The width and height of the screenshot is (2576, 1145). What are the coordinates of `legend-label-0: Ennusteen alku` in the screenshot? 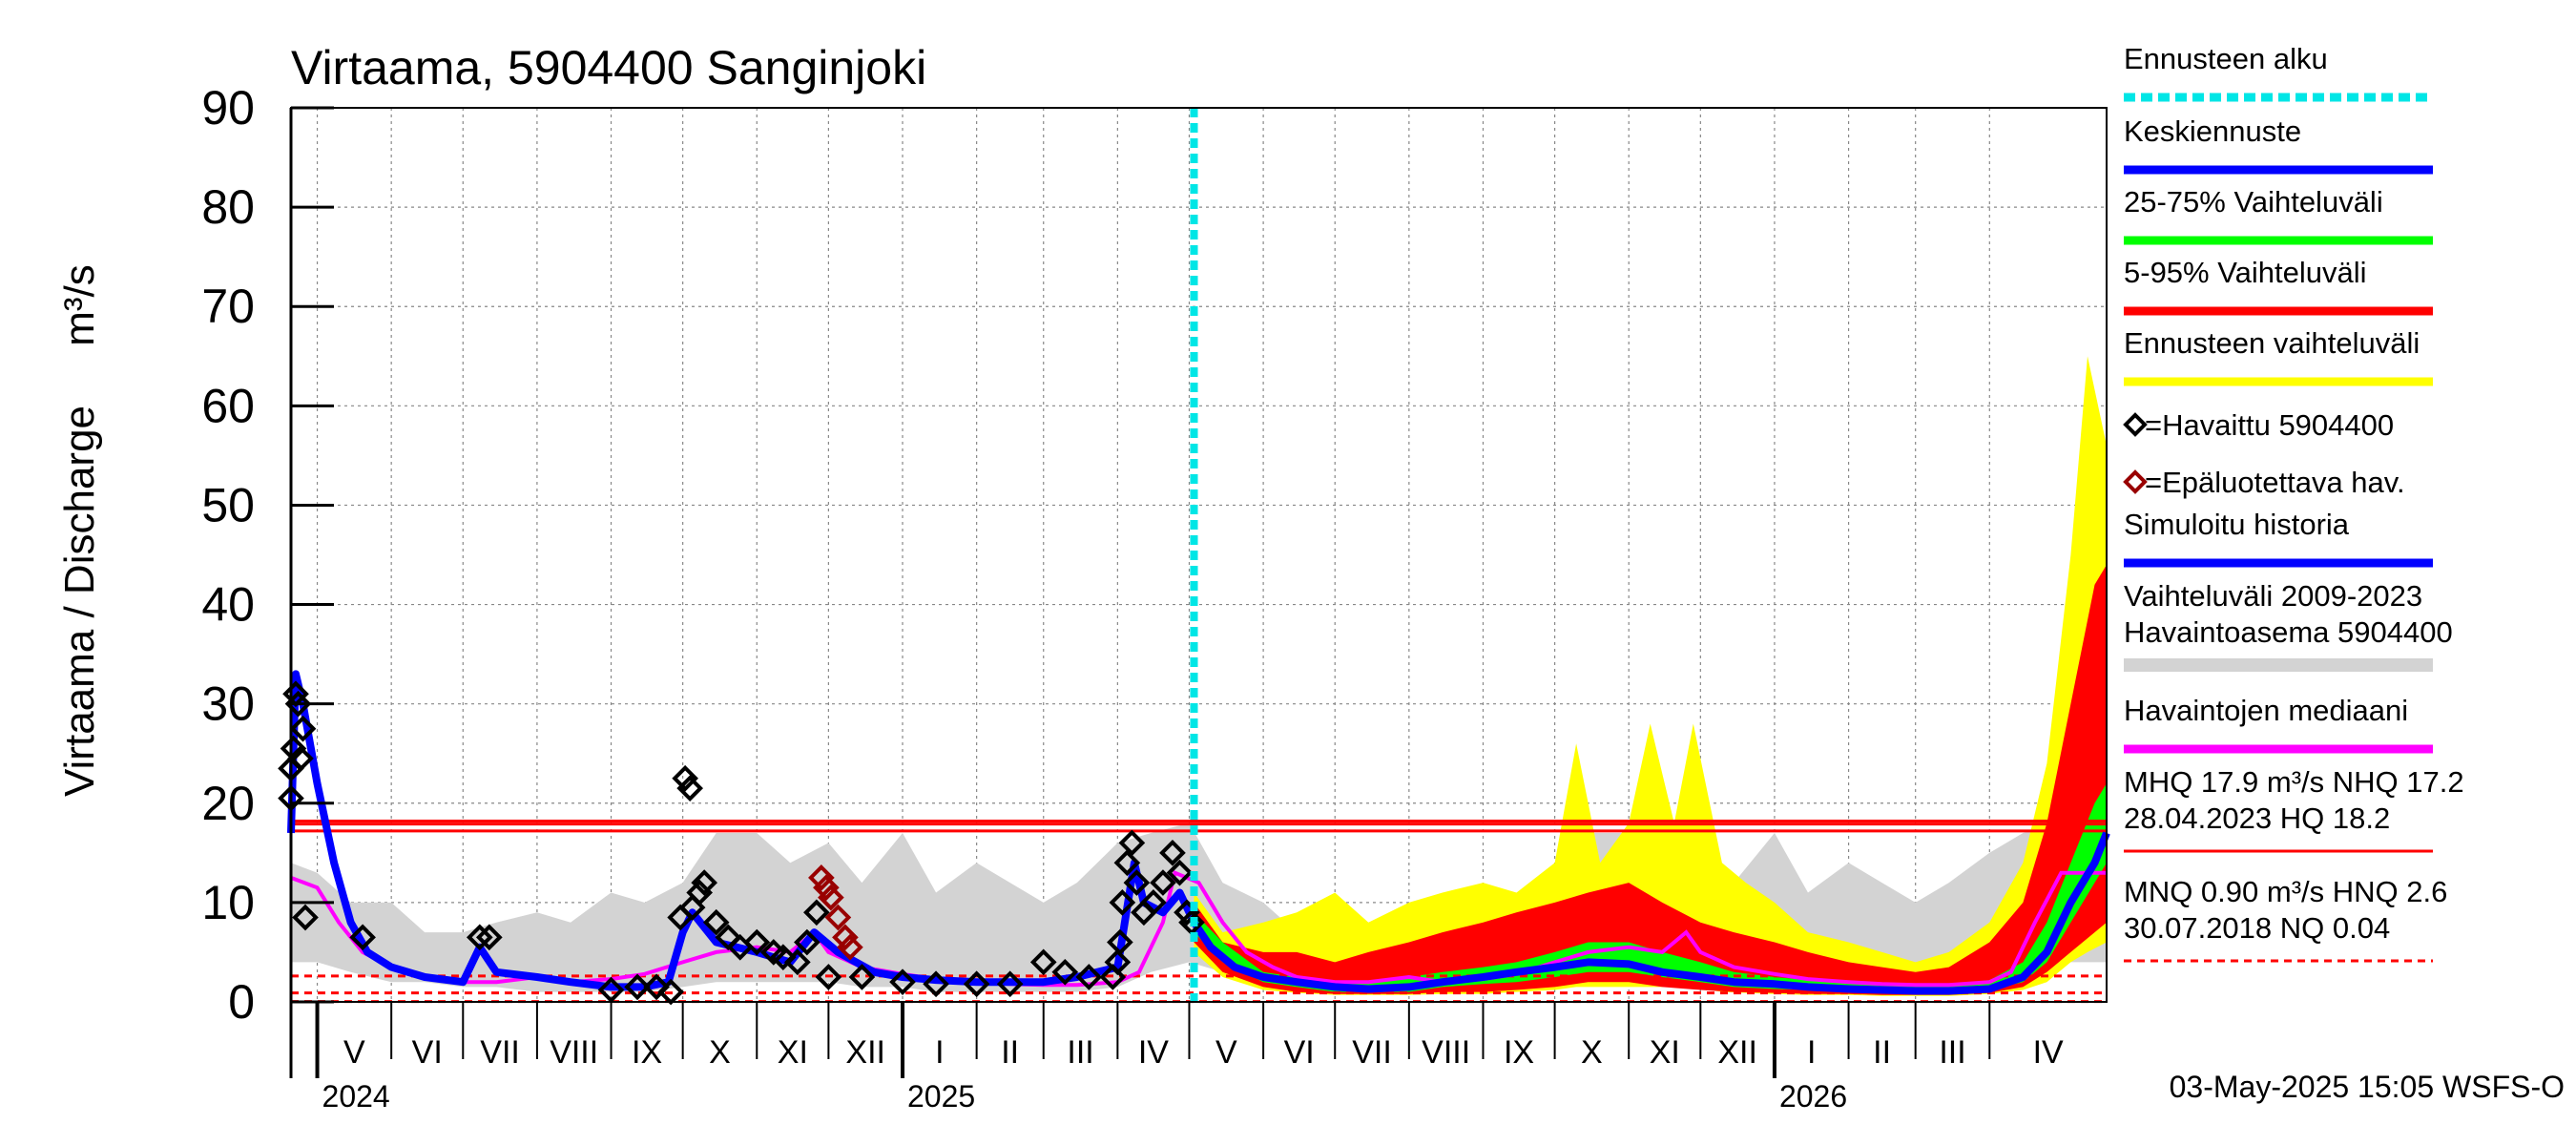 It's located at (2226, 58).